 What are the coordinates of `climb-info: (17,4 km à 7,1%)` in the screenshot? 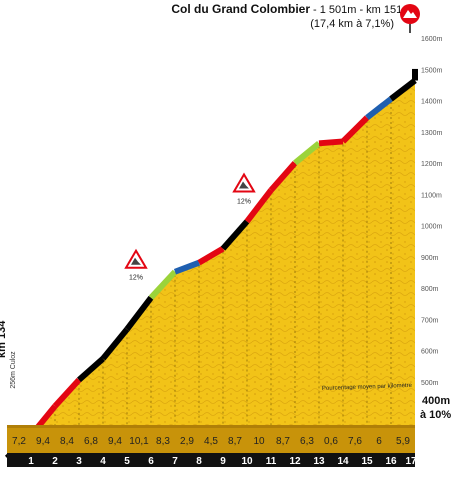 It's located at (352, 24).